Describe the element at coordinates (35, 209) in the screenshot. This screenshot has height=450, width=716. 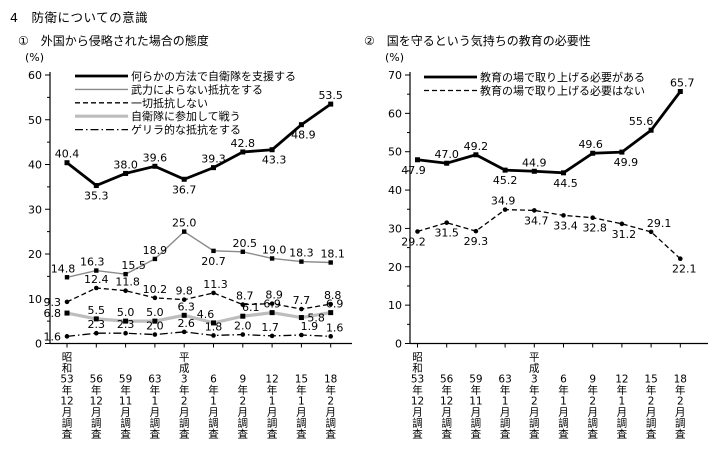
I see `y-tick-label: 30` at that location.